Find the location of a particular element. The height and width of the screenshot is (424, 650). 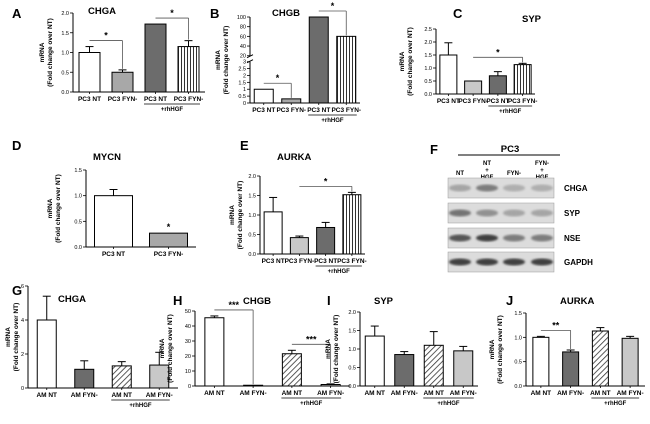

y-tick-label: 60 is located at coordinates (243, 37).